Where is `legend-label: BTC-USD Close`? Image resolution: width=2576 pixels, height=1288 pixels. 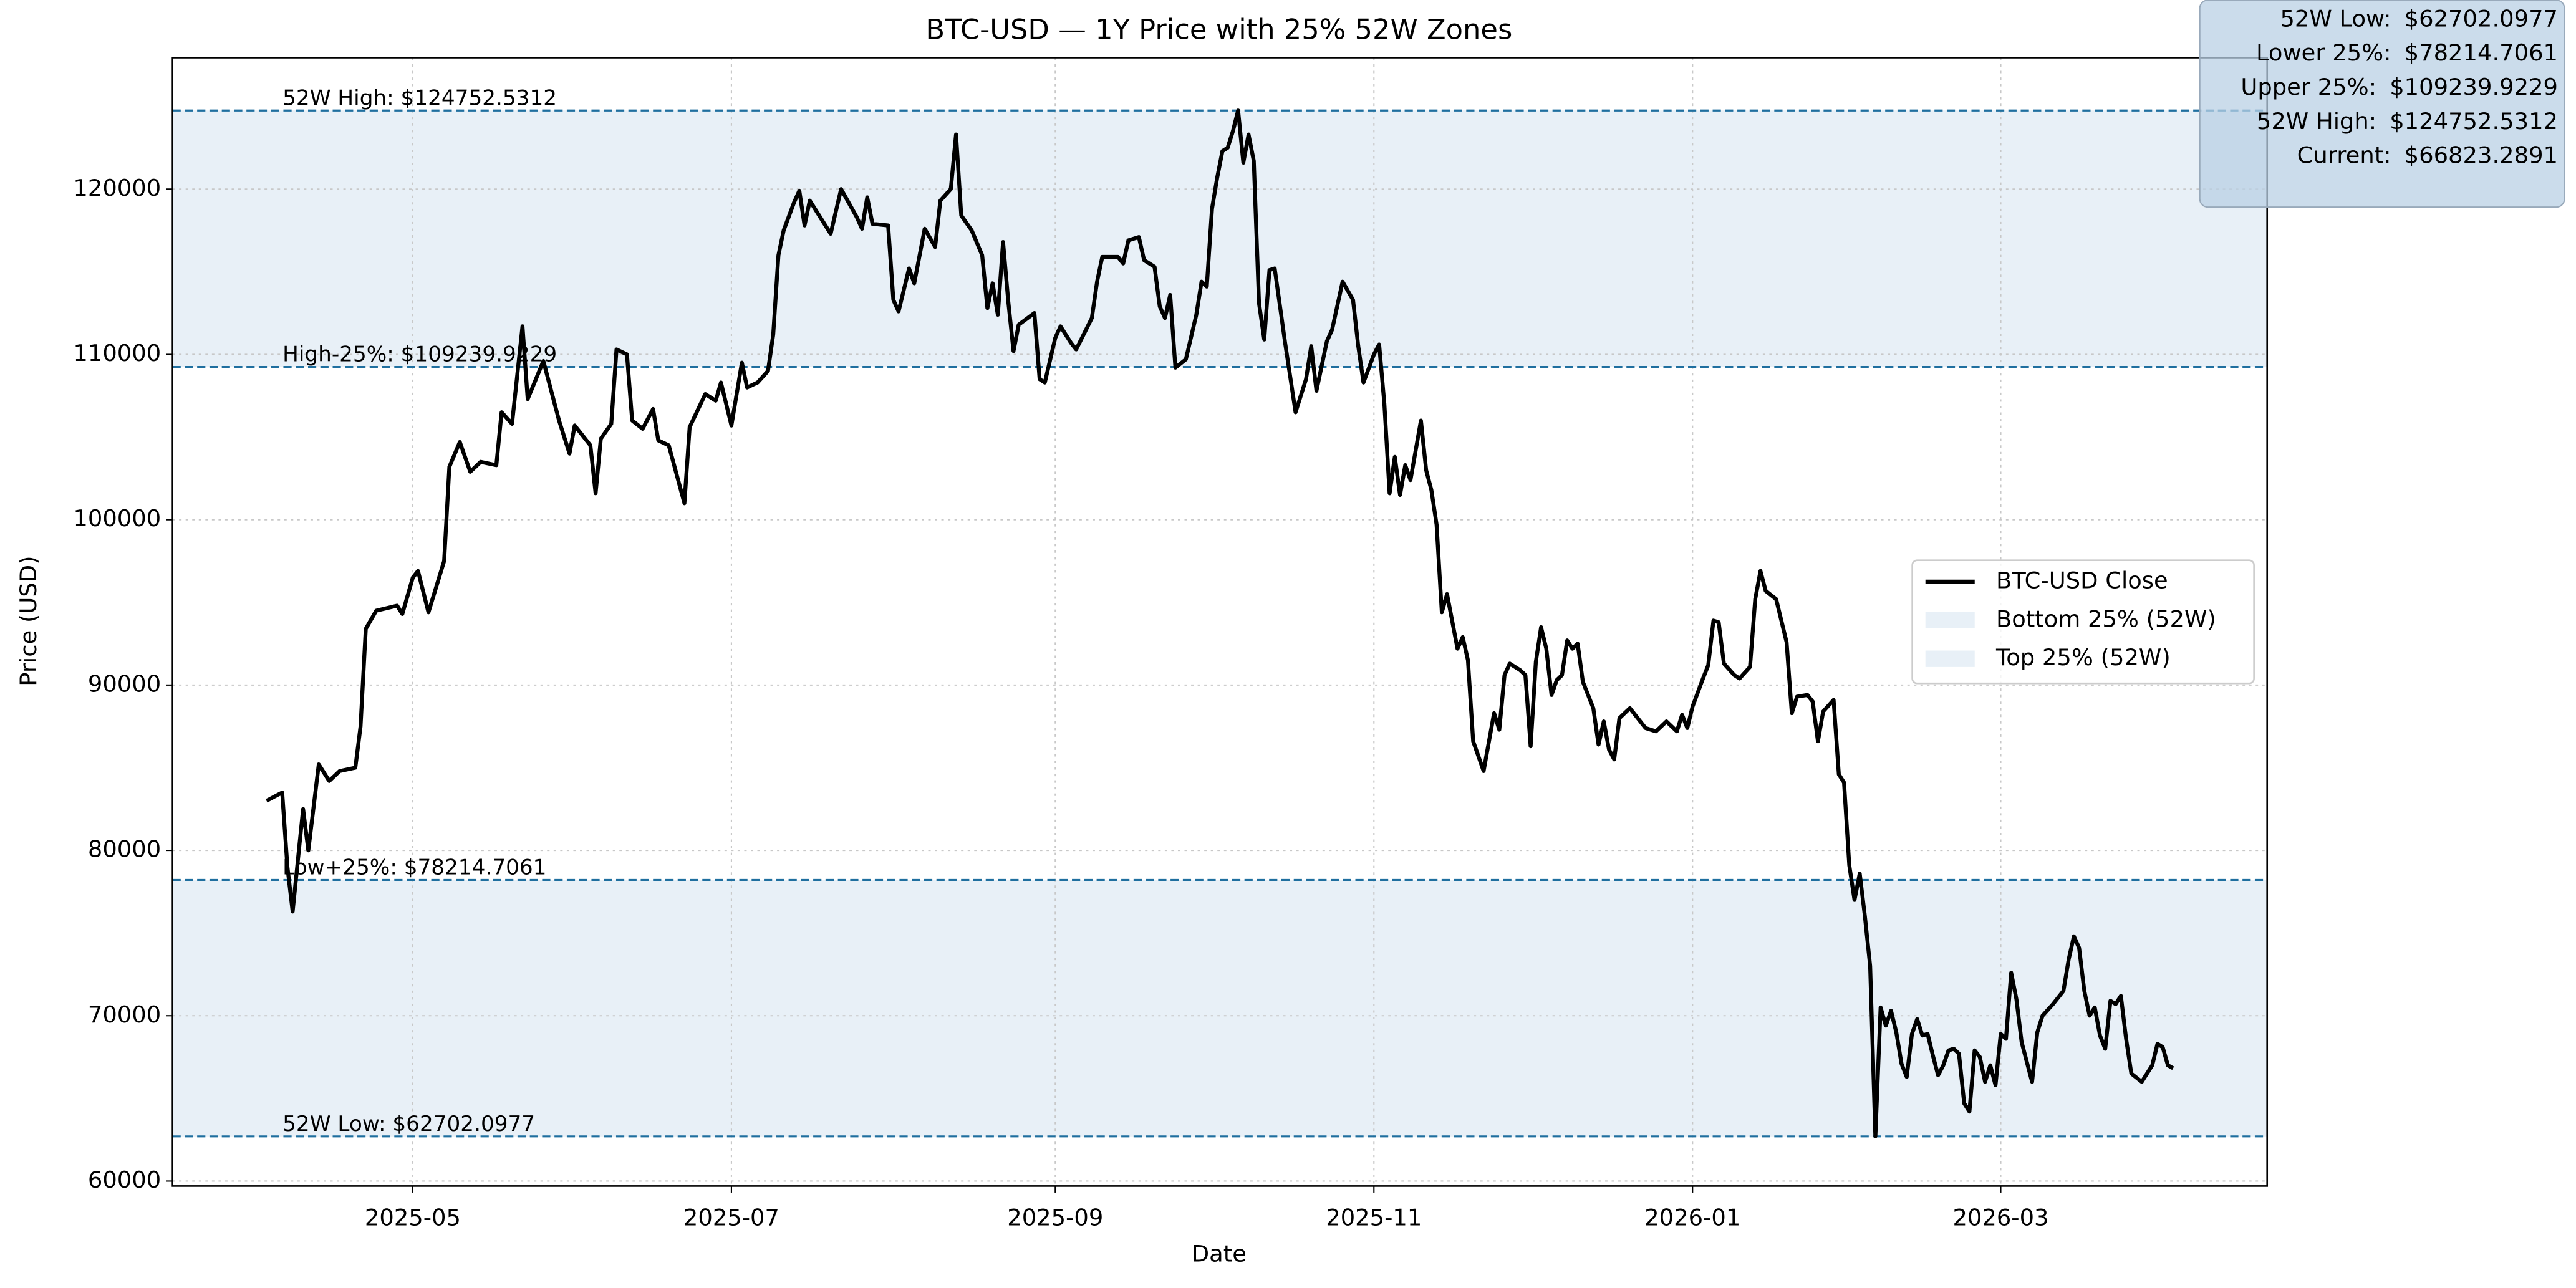 legend-label: BTC-USD Close is located at coordinates (2082, 580).